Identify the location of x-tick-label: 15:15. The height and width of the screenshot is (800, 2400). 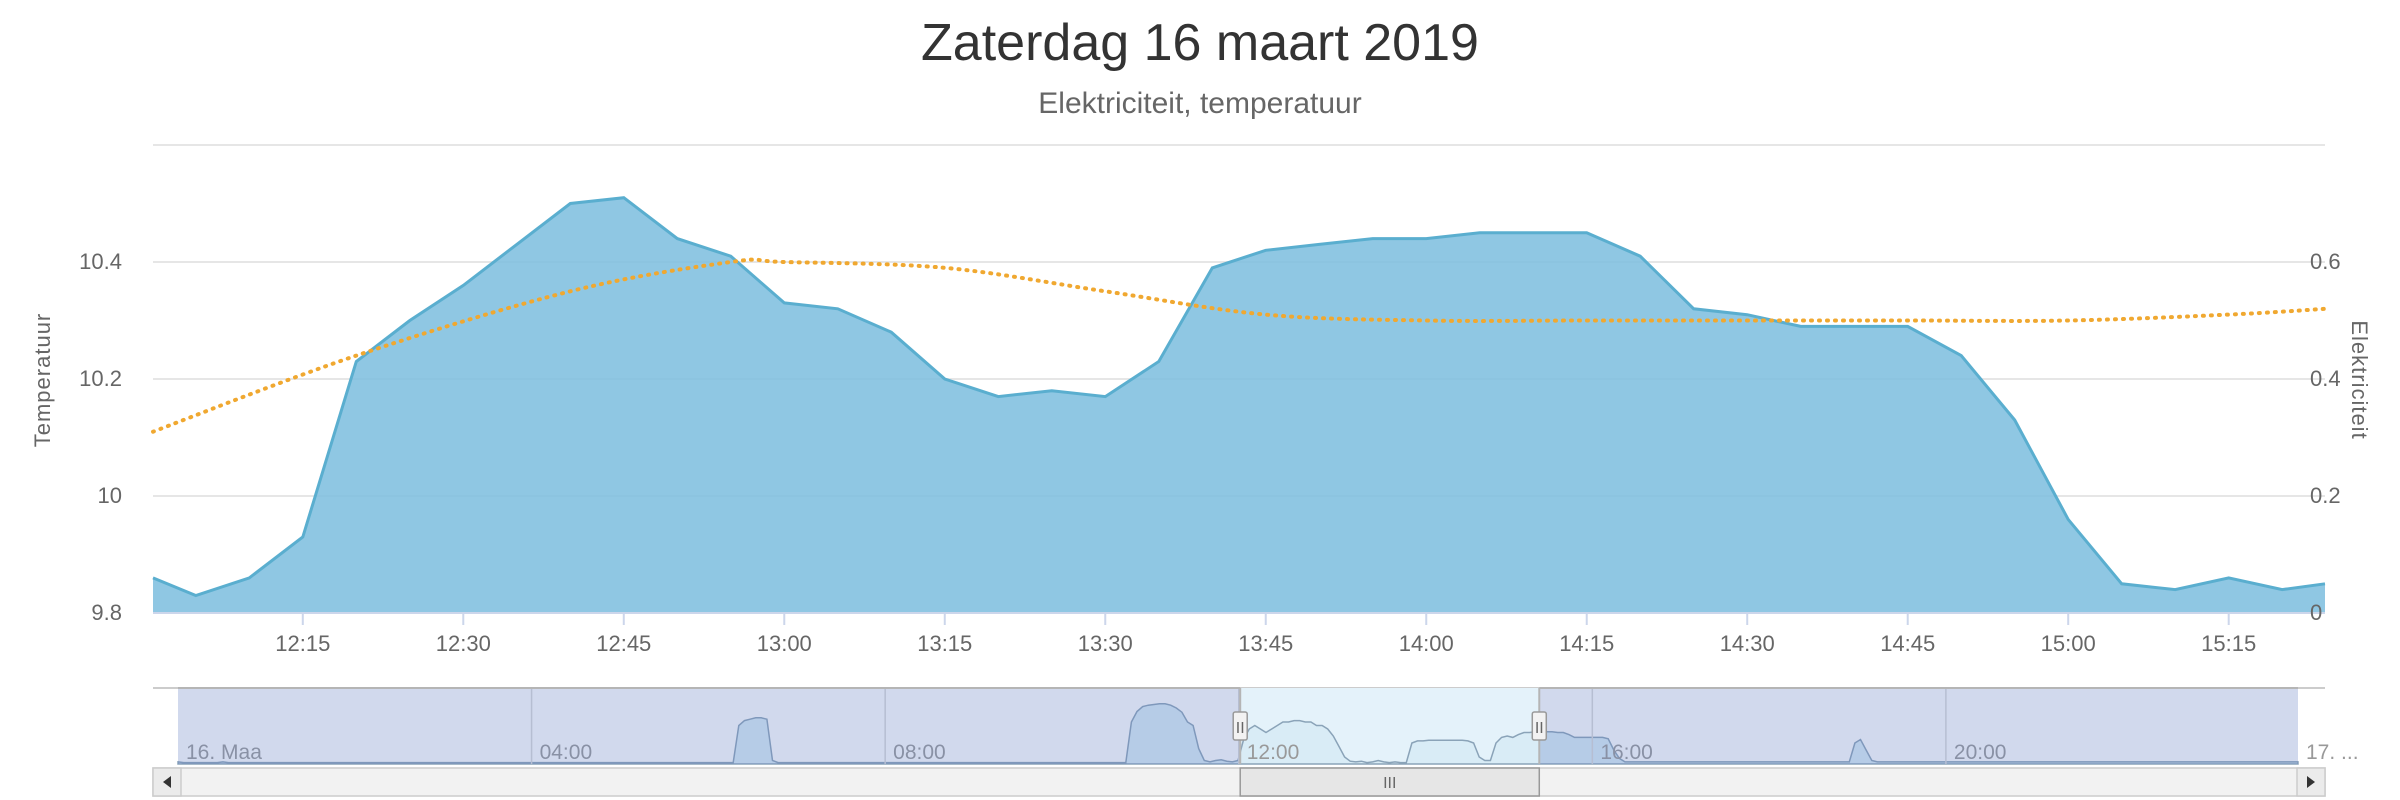
(2228, 643).